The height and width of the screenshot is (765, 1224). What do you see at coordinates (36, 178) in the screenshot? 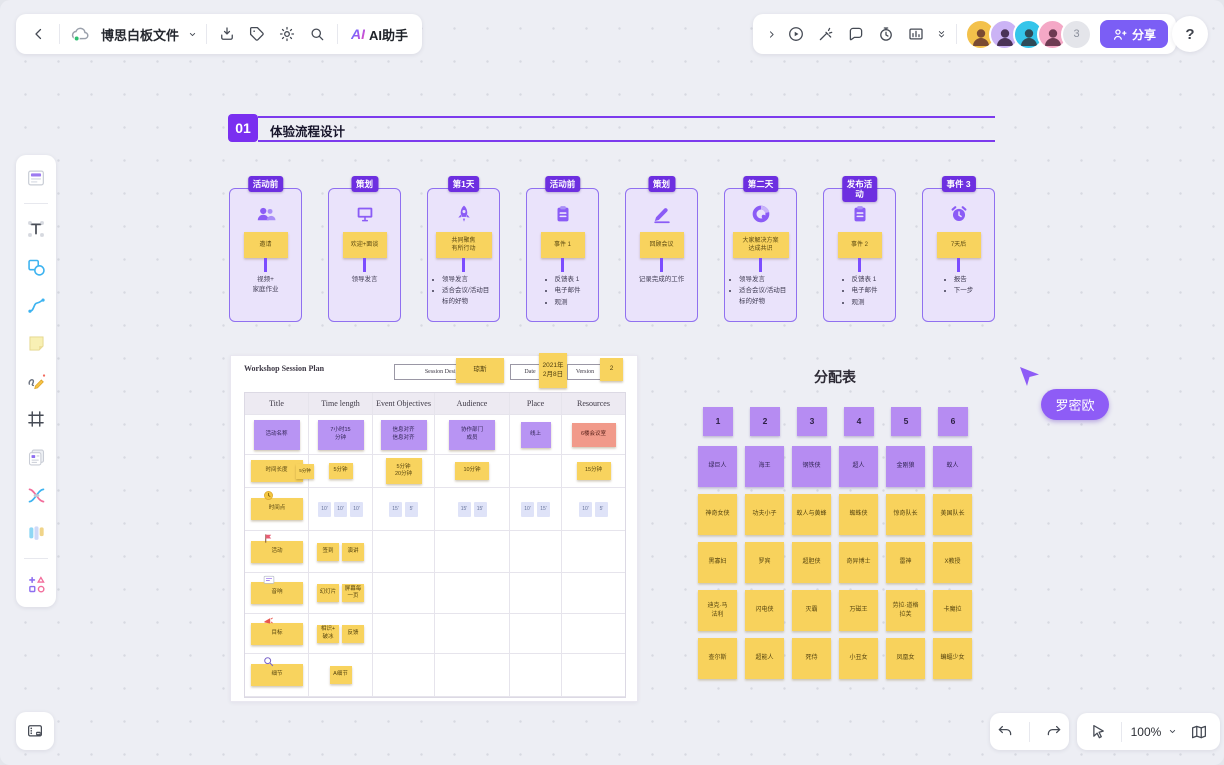
I see `sidebar-tool-templates` at bounding box center [36, 178].